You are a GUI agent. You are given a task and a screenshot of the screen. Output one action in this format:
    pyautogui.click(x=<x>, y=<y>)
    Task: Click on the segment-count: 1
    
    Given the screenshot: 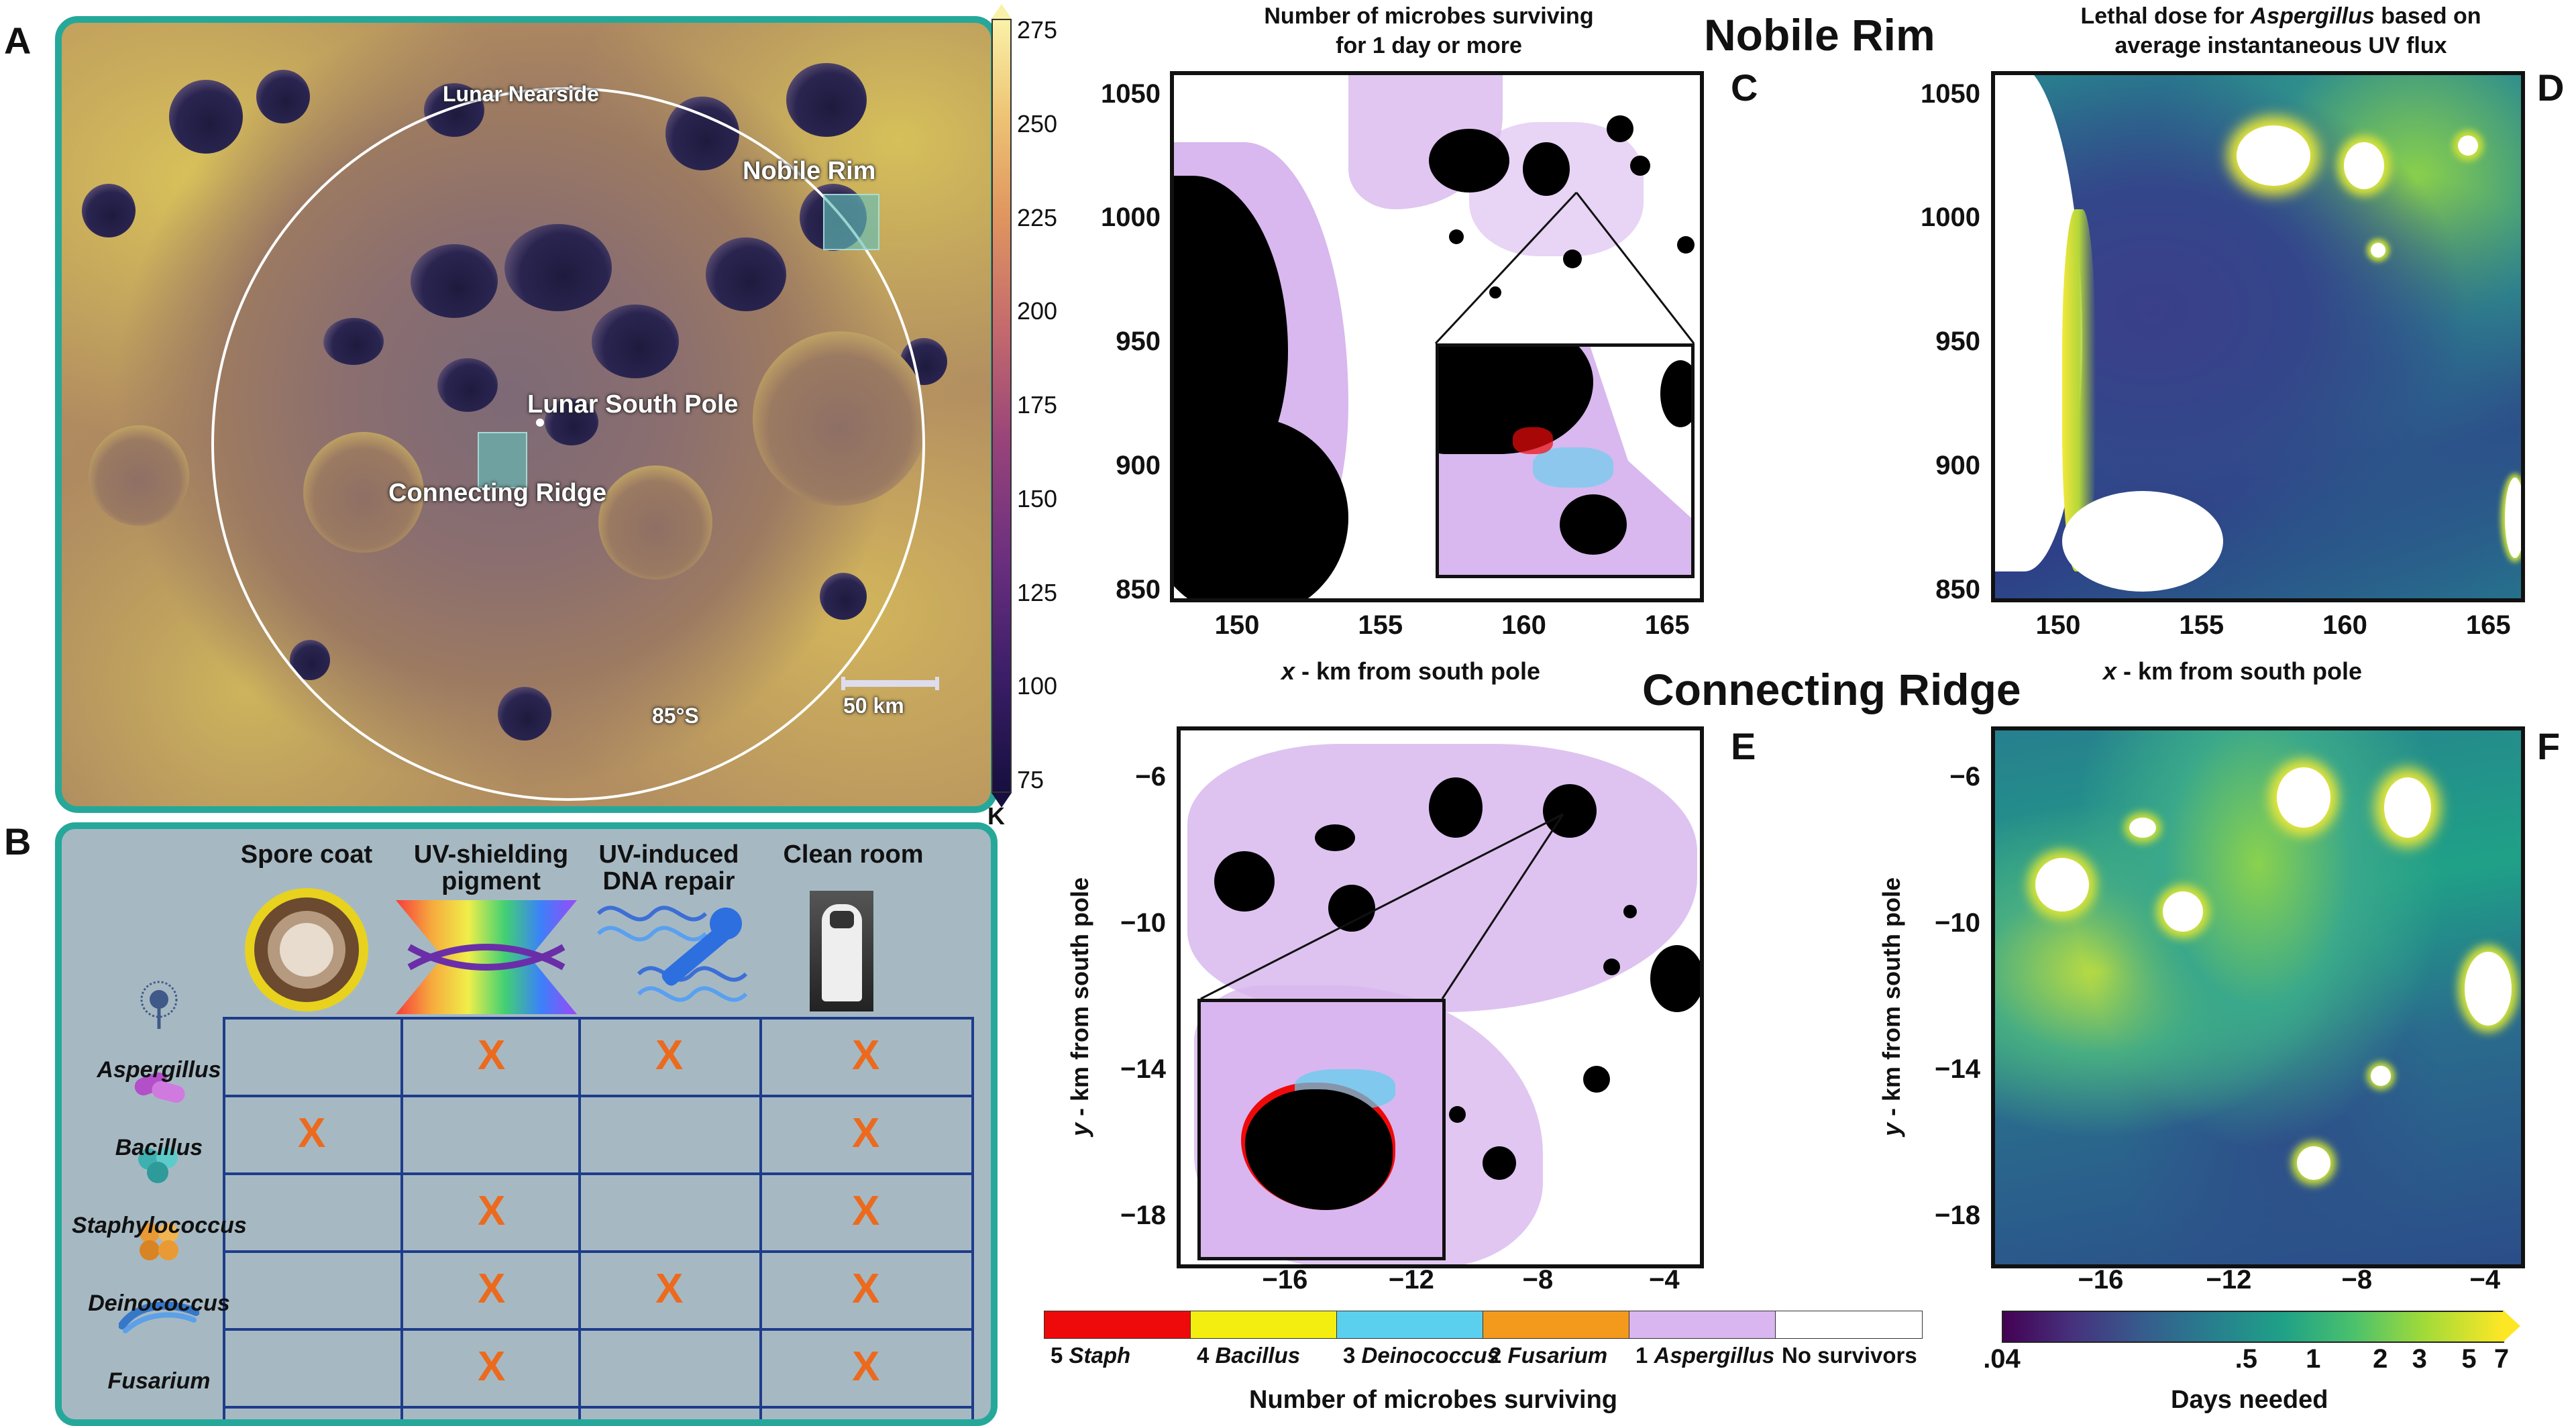 What is the action you would take?
    pyautogui.click(x=1641, y=1355)
    